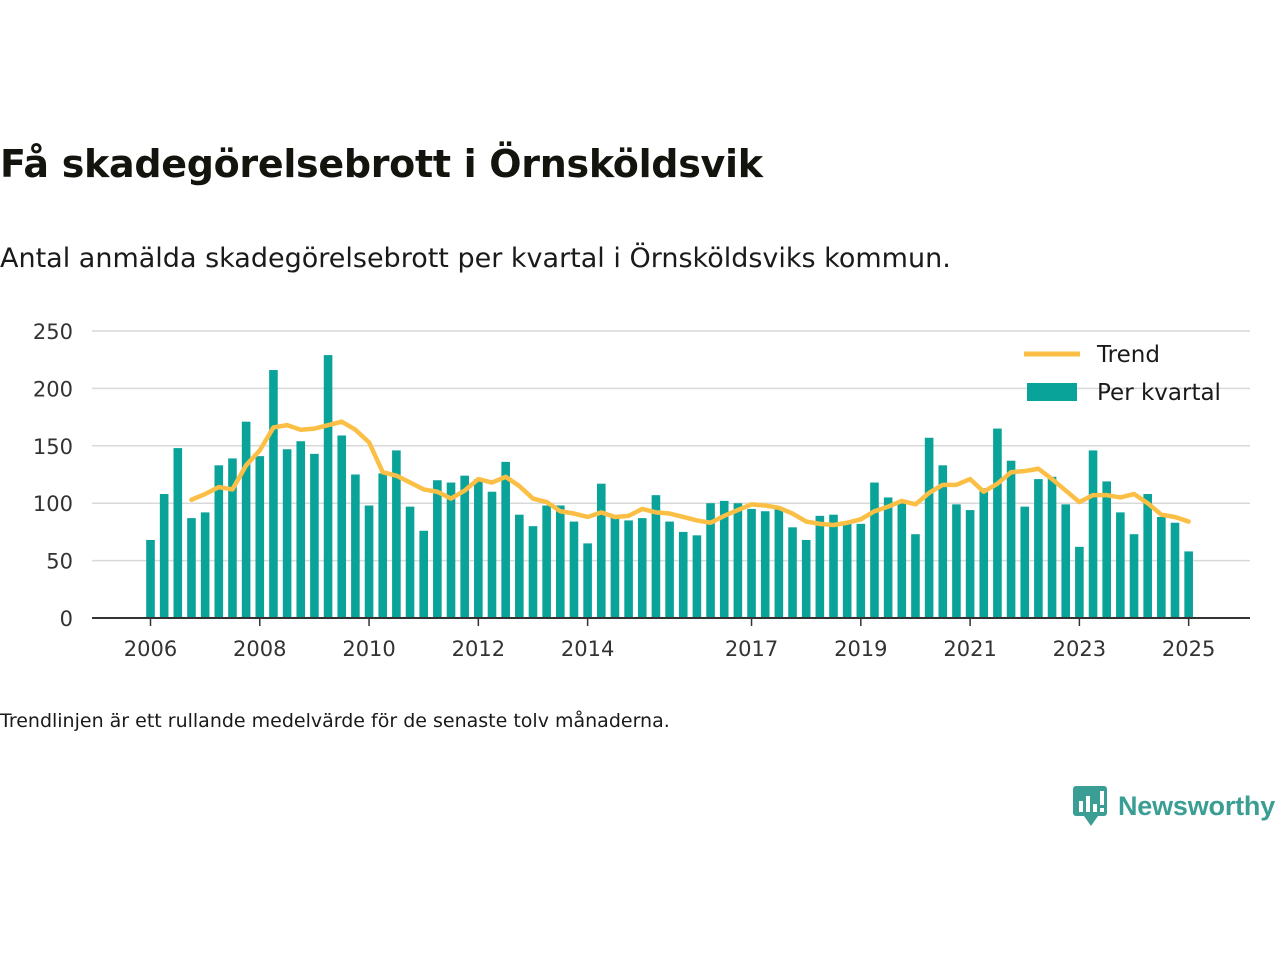 The width and height of the screenshot is (1280, 960). Describe the element at coordinates (969, 649) in the screenshot. I see `x-tick-label: 2021` at that location.